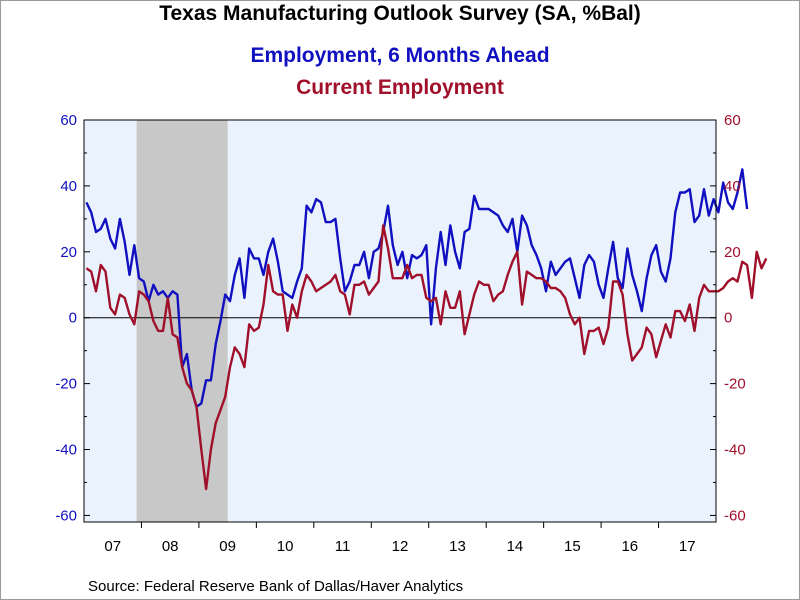  Describe the element at coordinates (66, 384) in the screenshot. I see `y-tick-label-left: -20` at that location.